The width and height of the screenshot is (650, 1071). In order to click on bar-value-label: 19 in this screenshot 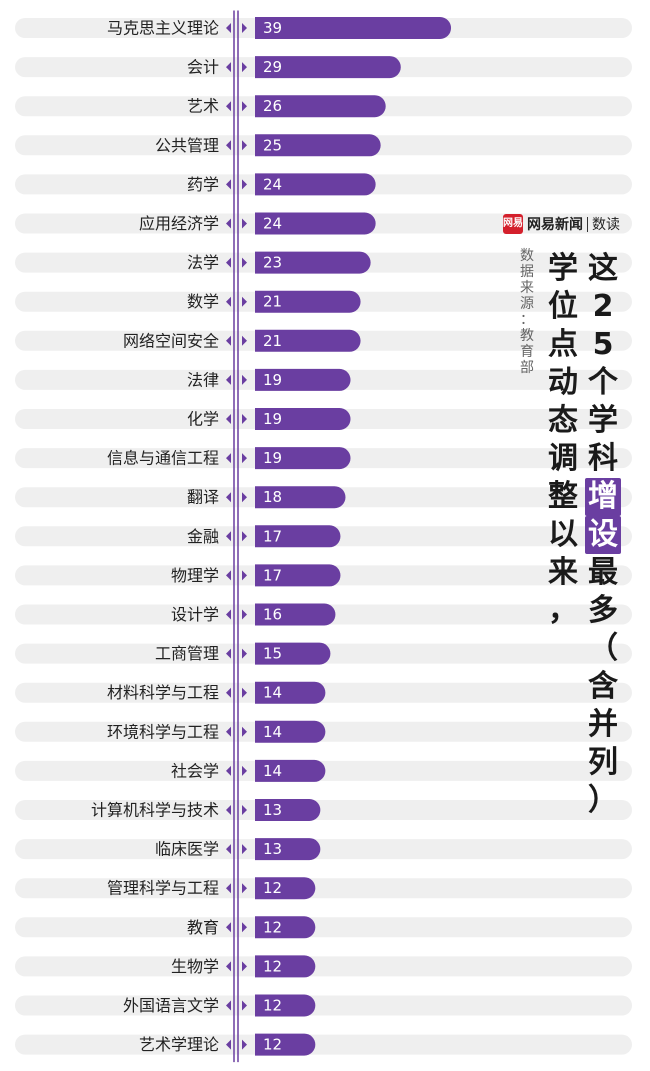, I will do `click(272, 458)`.